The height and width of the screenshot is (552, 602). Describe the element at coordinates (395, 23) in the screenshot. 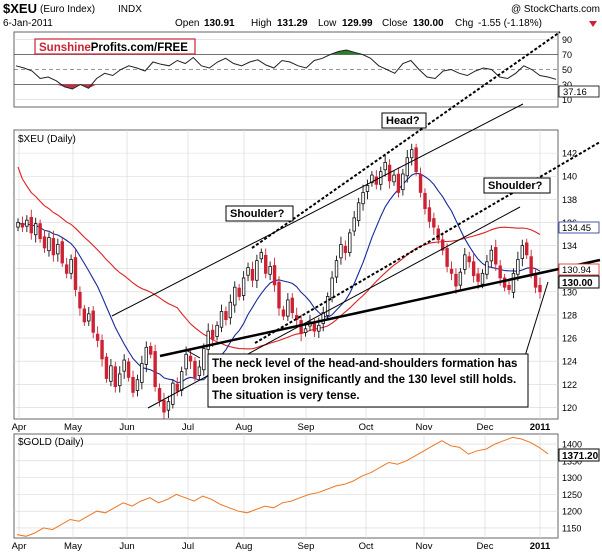

I see `close-label: Close` at that location.